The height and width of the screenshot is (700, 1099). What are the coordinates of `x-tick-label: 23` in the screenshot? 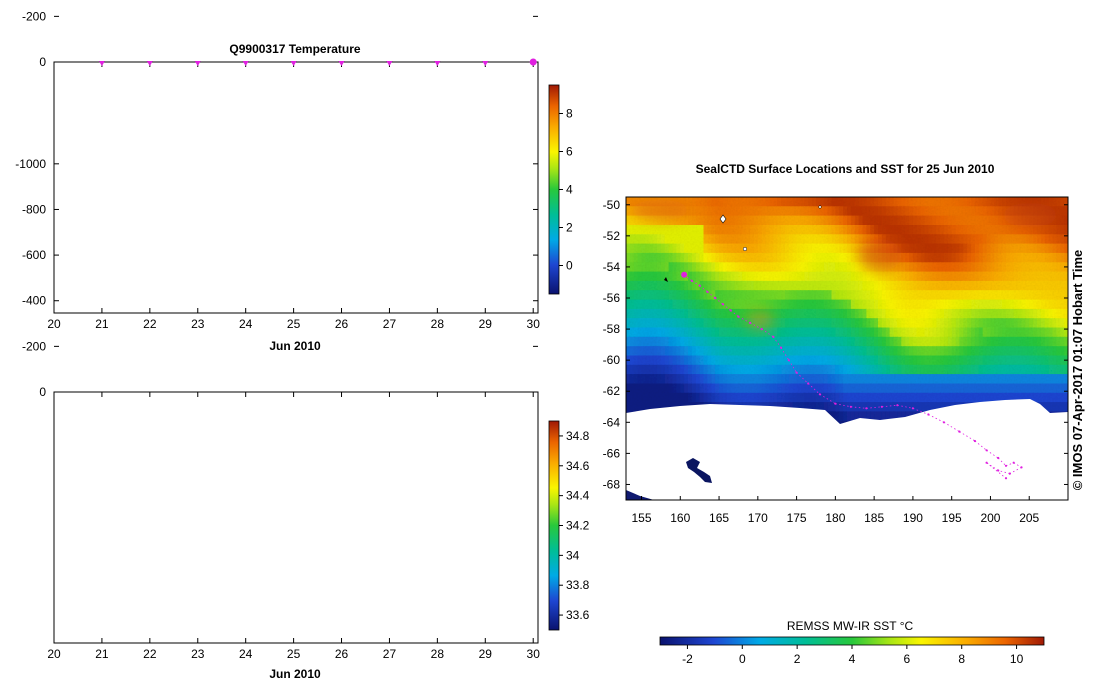 It's located at (198, 654).